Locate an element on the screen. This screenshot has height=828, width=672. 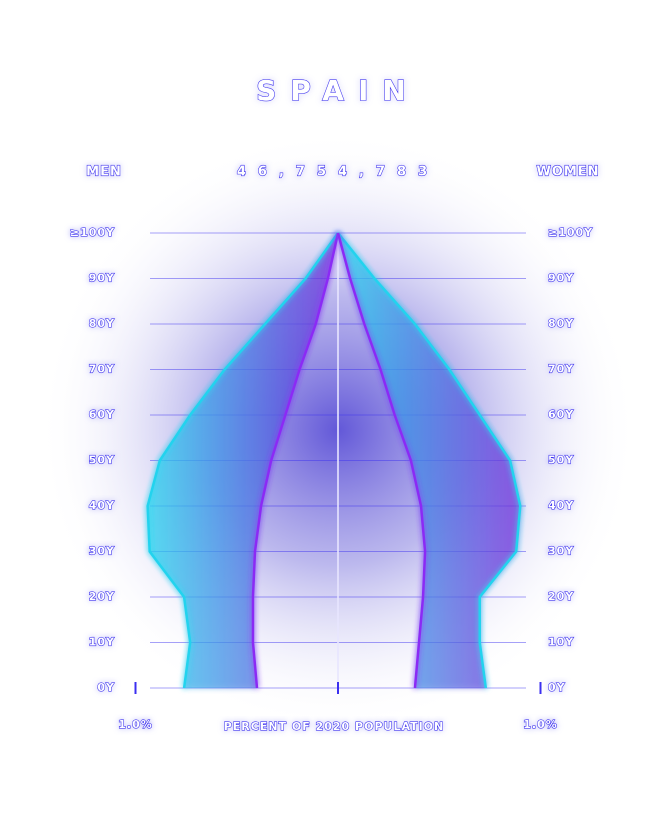
x-axis-label: PERCENT OF 2020 POPULATION is located at coordinates (334, 726).